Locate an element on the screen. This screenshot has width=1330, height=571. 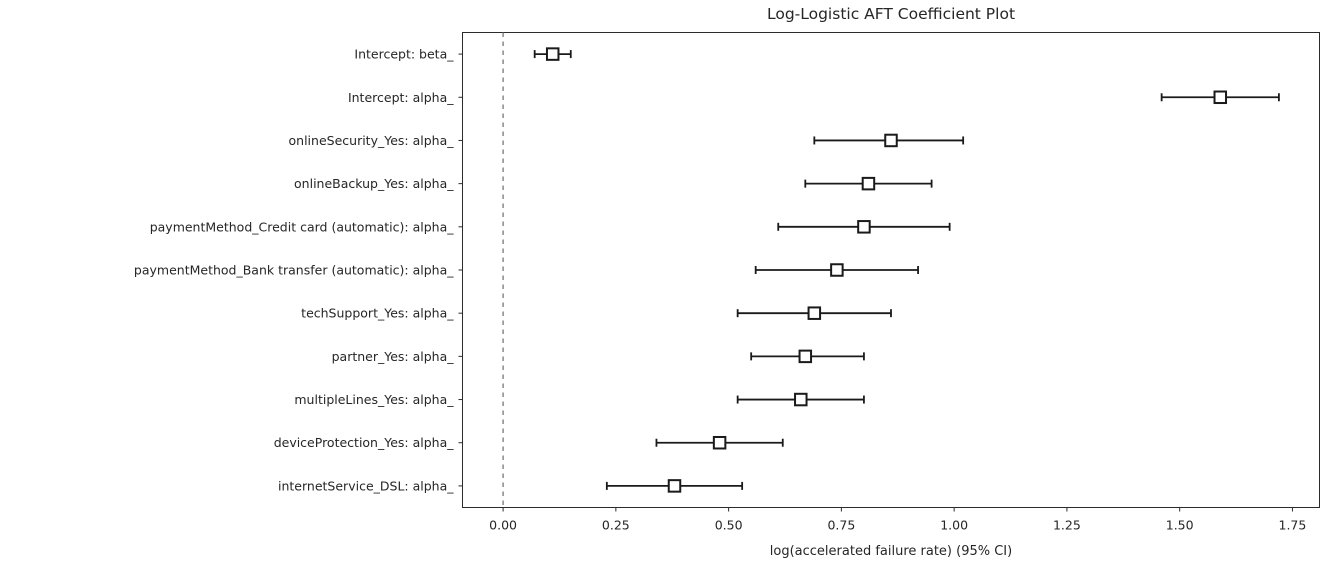
y-tick-label: onlineSecurity_Yes: alpha_ is located at coordinates (372, 140).